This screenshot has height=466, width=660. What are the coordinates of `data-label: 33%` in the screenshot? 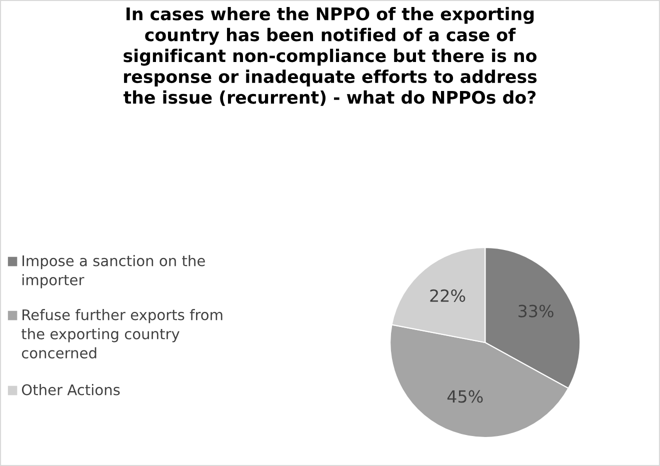 It's located at (536, 311).